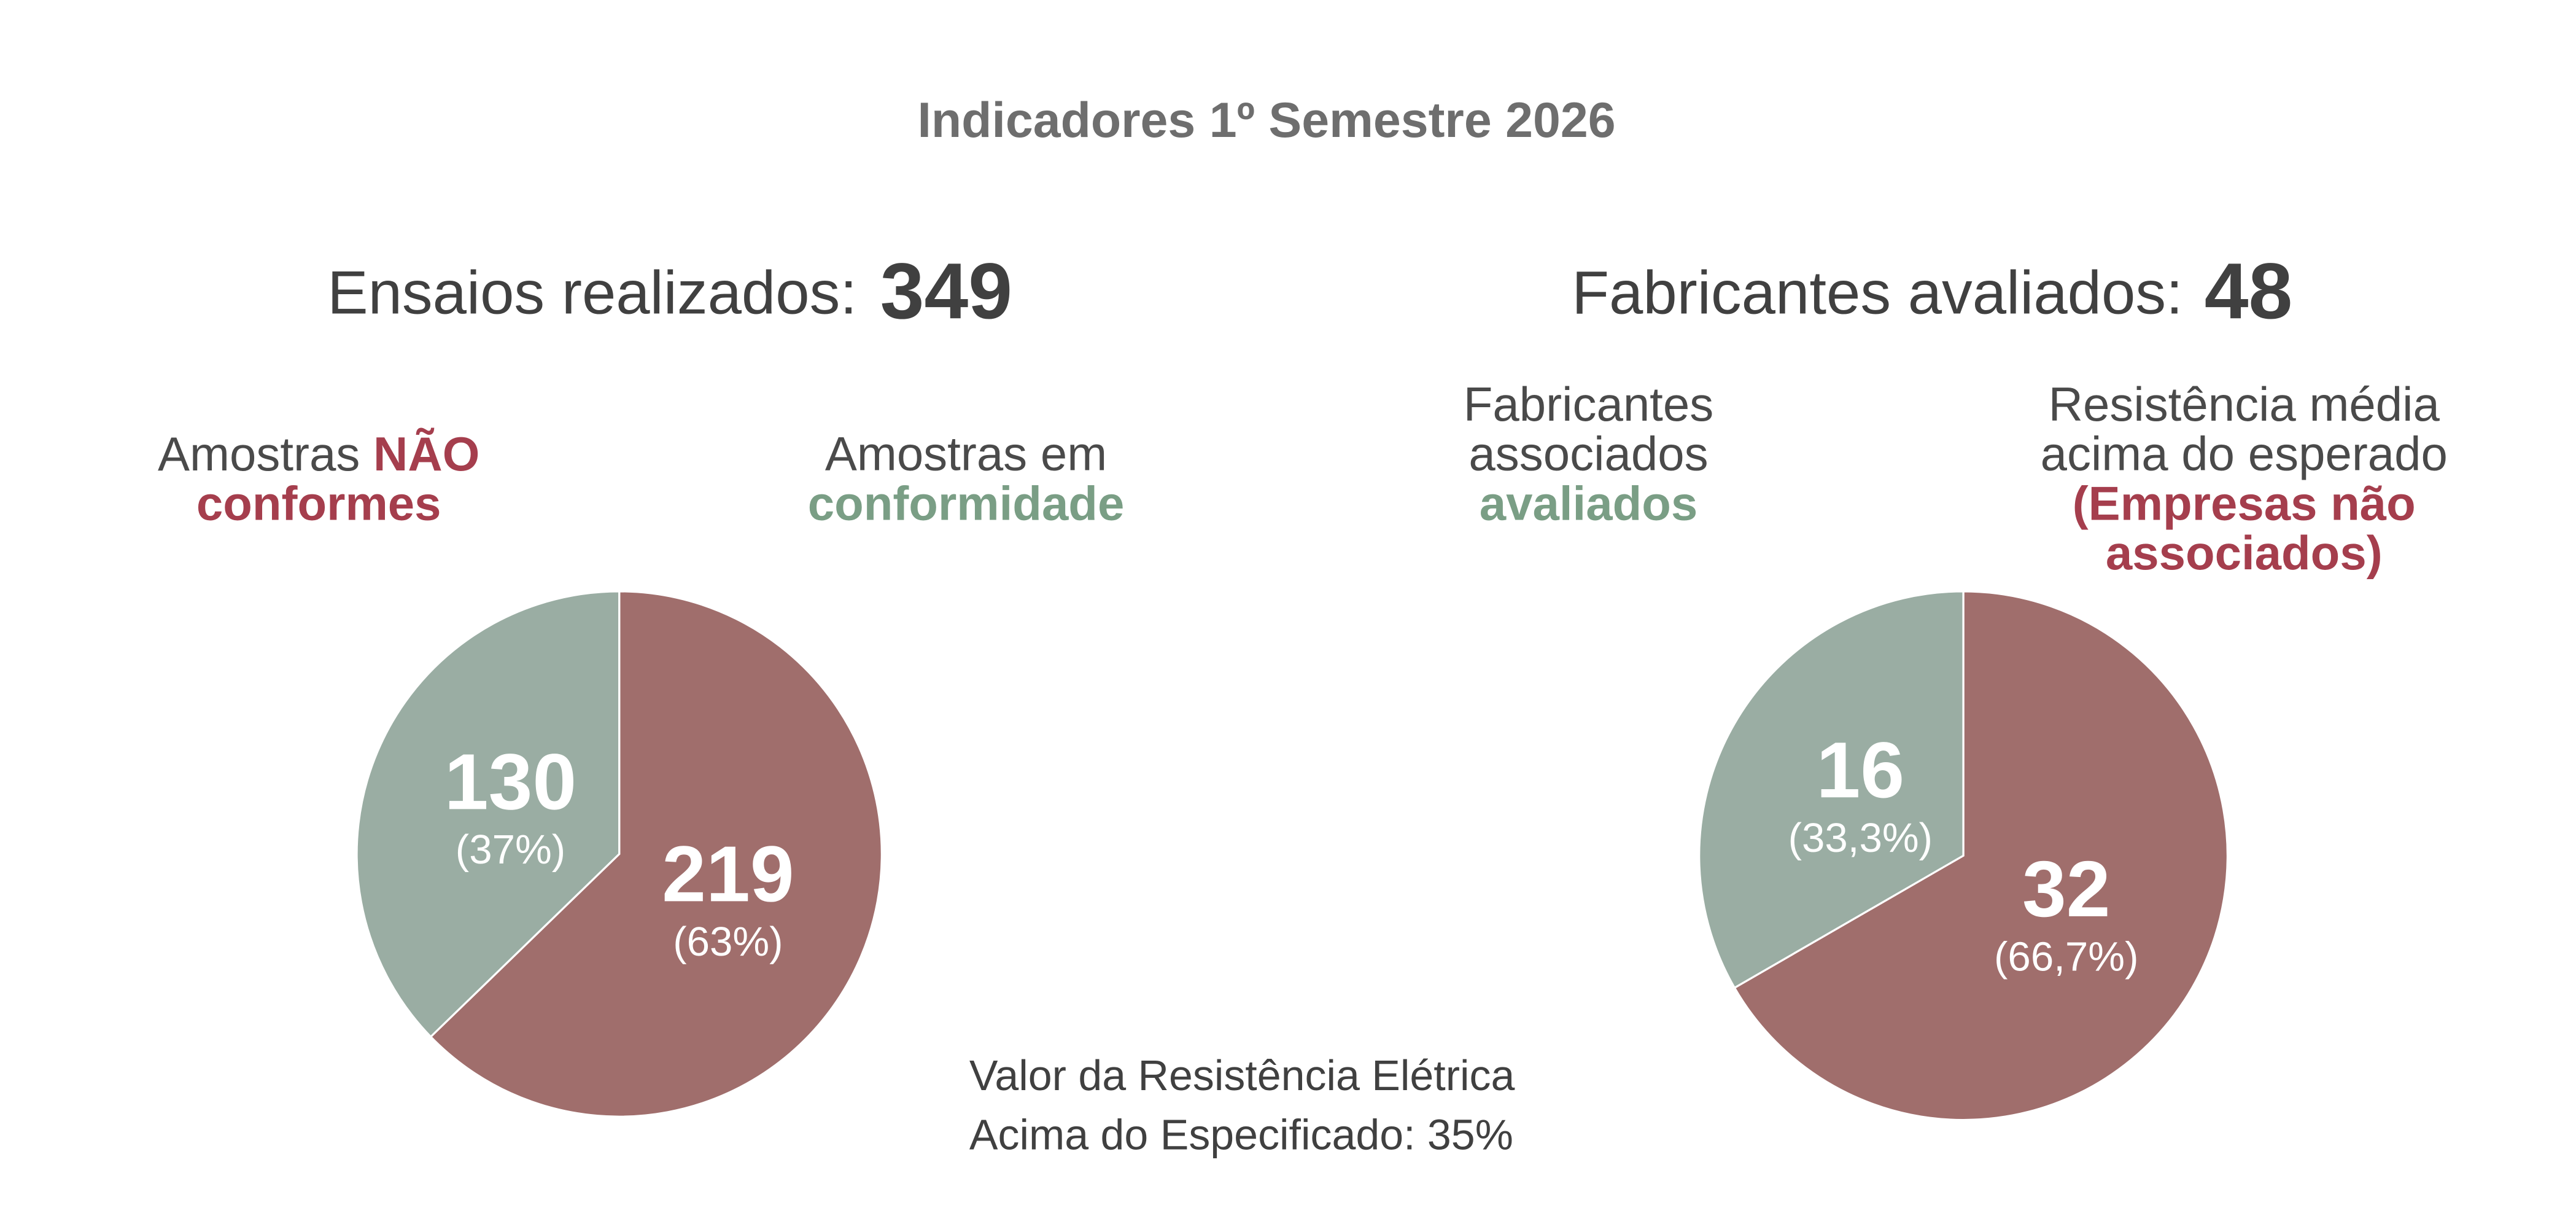 Image resolution: width=2576 pixels, height=1224 pixels. What do you see at coordinates (1877, 293) in the screenshot?
I see `chart-heading: Fabricantes avaliados:` at bounding box center [1877, 293].